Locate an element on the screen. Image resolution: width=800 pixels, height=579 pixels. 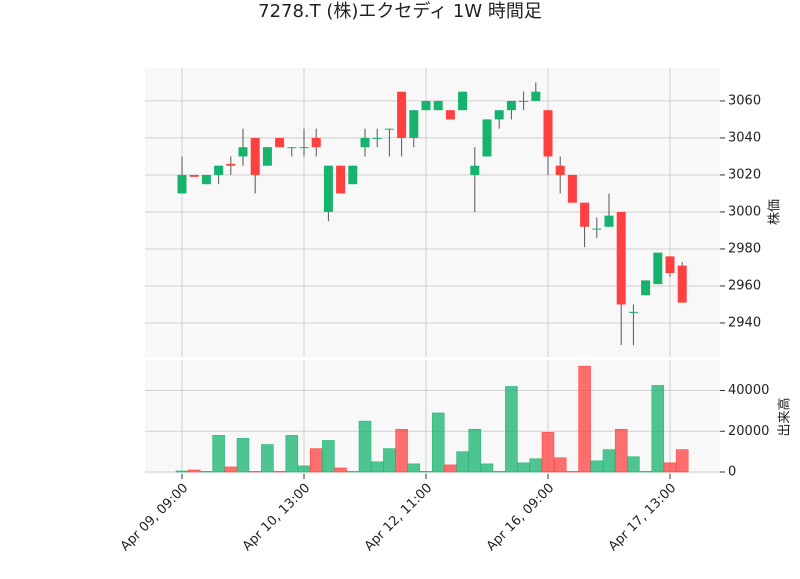
y-tick-label: 40000 is located at coordinates (748, 390).